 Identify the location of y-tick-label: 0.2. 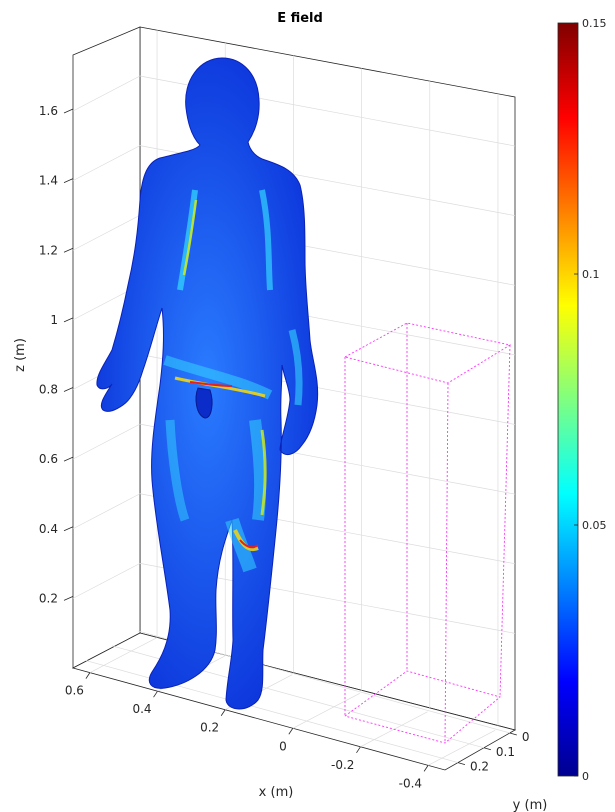
(479, 767).